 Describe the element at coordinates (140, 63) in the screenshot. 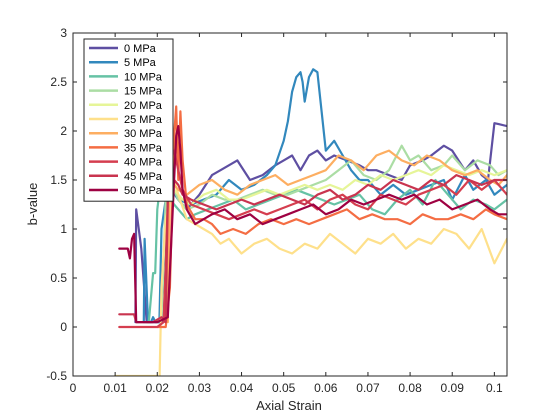

I see `legend-entry-label: 5 MPa` at that location.